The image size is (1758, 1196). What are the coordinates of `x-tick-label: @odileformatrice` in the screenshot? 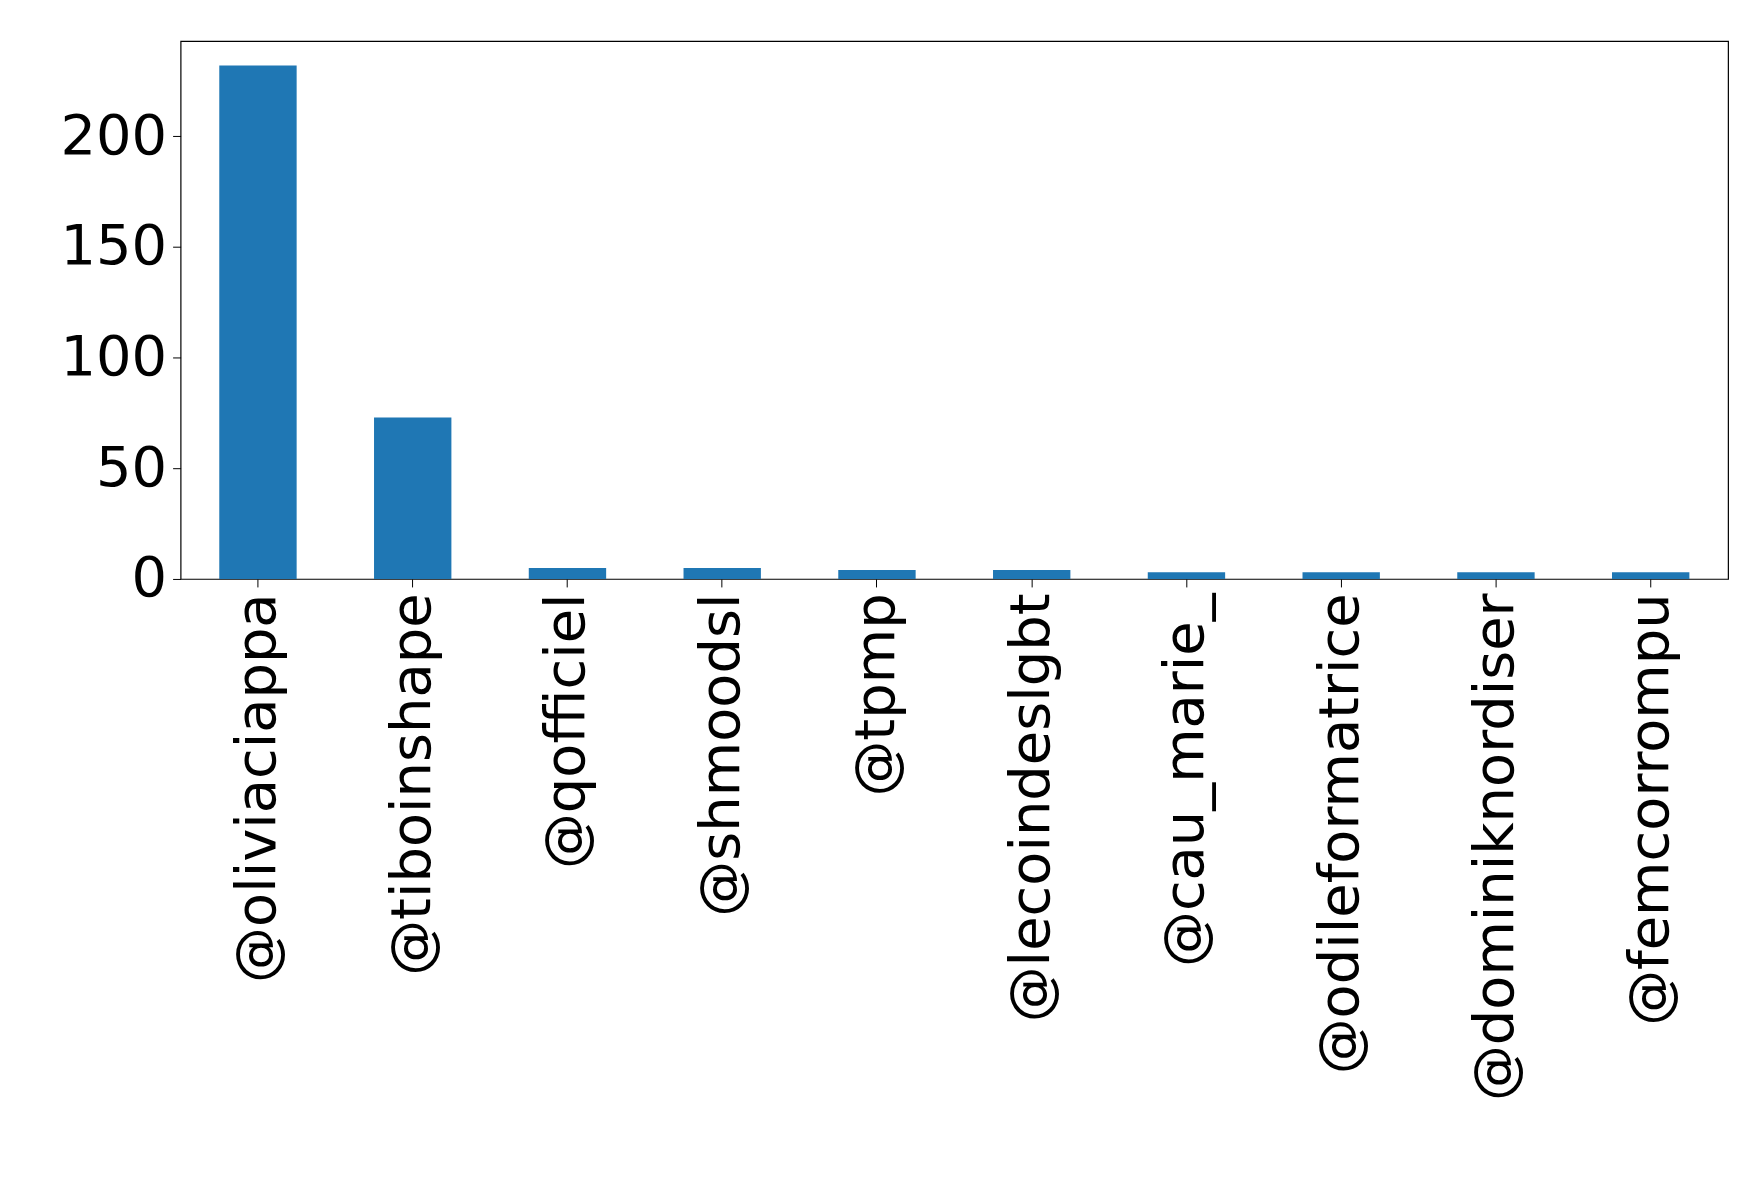 It's located at (1339, 834).